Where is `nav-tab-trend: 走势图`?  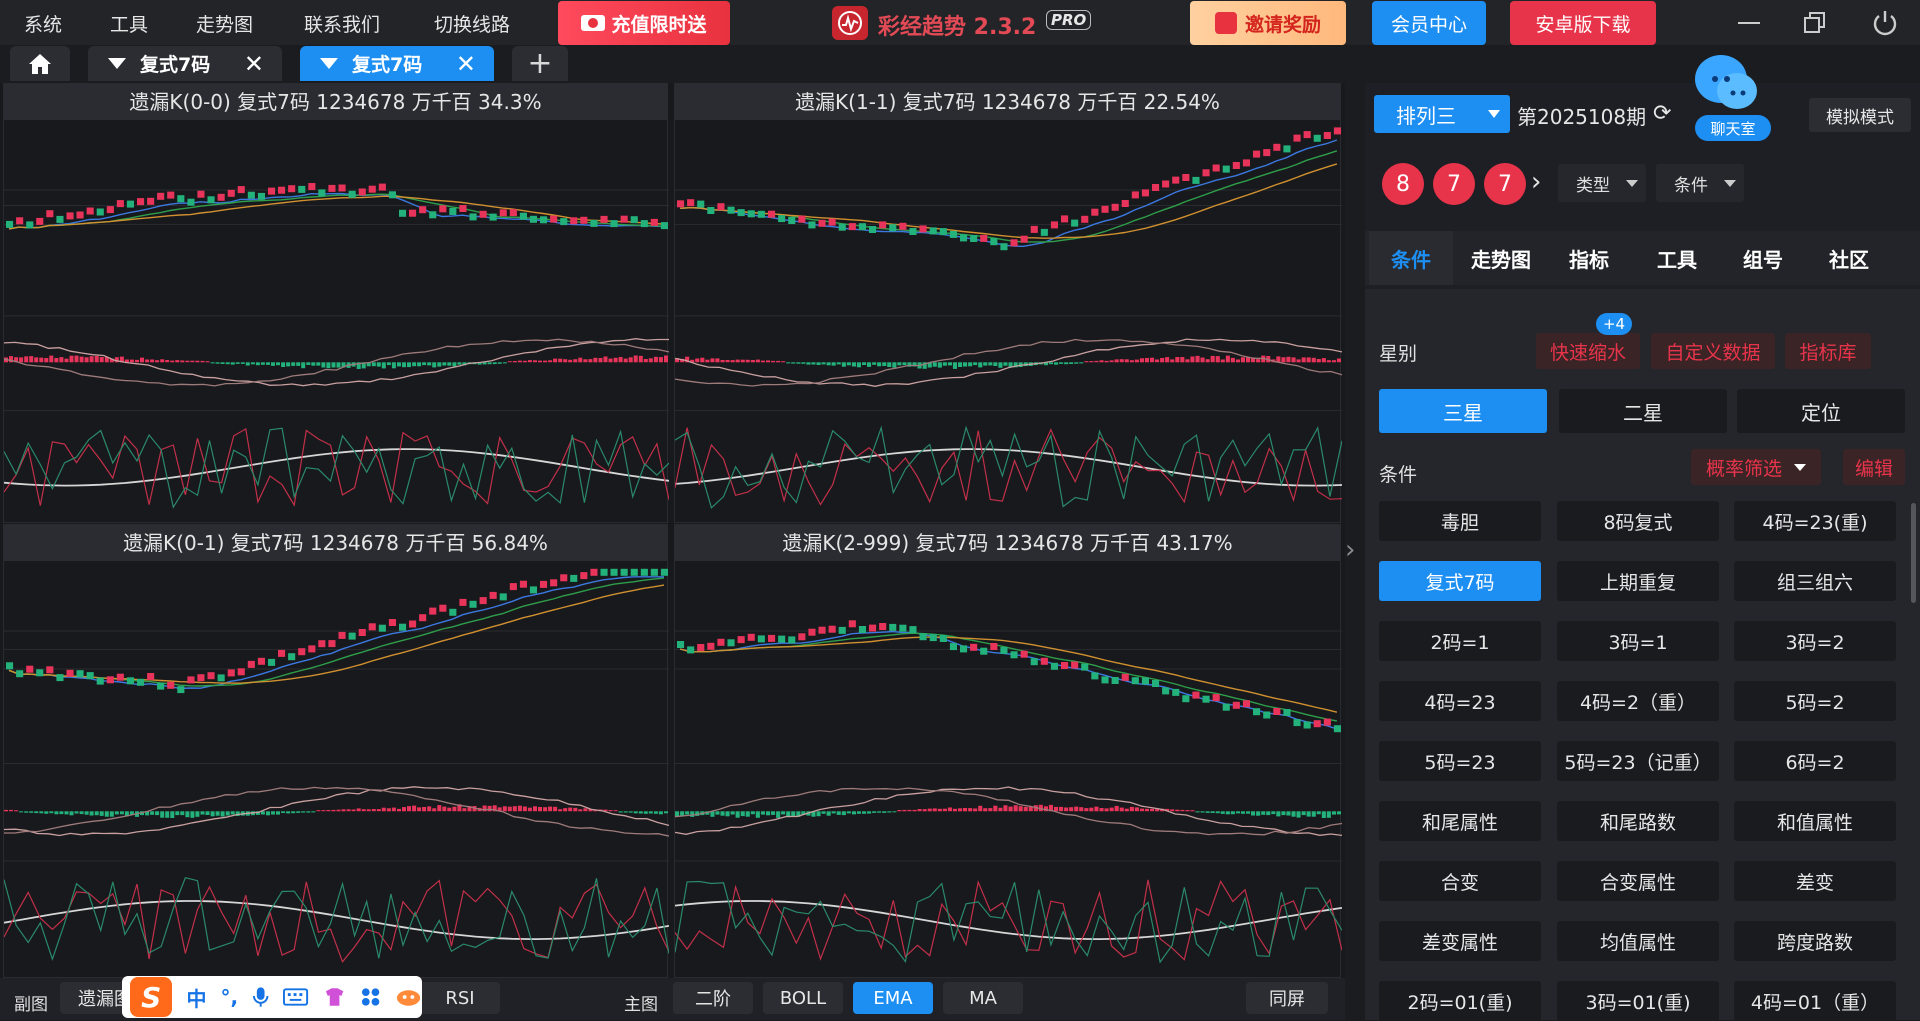 nav-tab-trend: 走势图 is located at coordinates (1501, 259).